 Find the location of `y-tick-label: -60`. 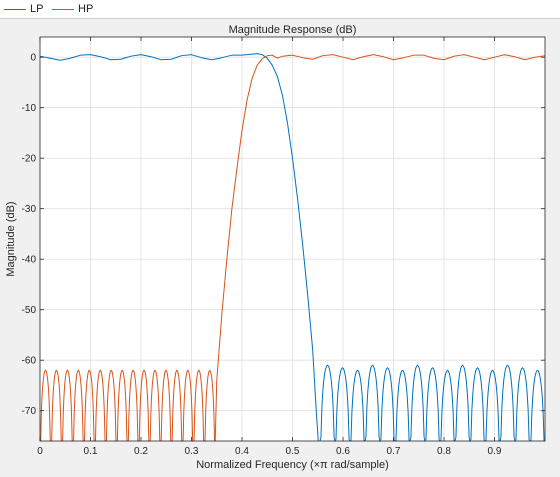

y-tick-label: -60 is located at coordinates (29, 361).